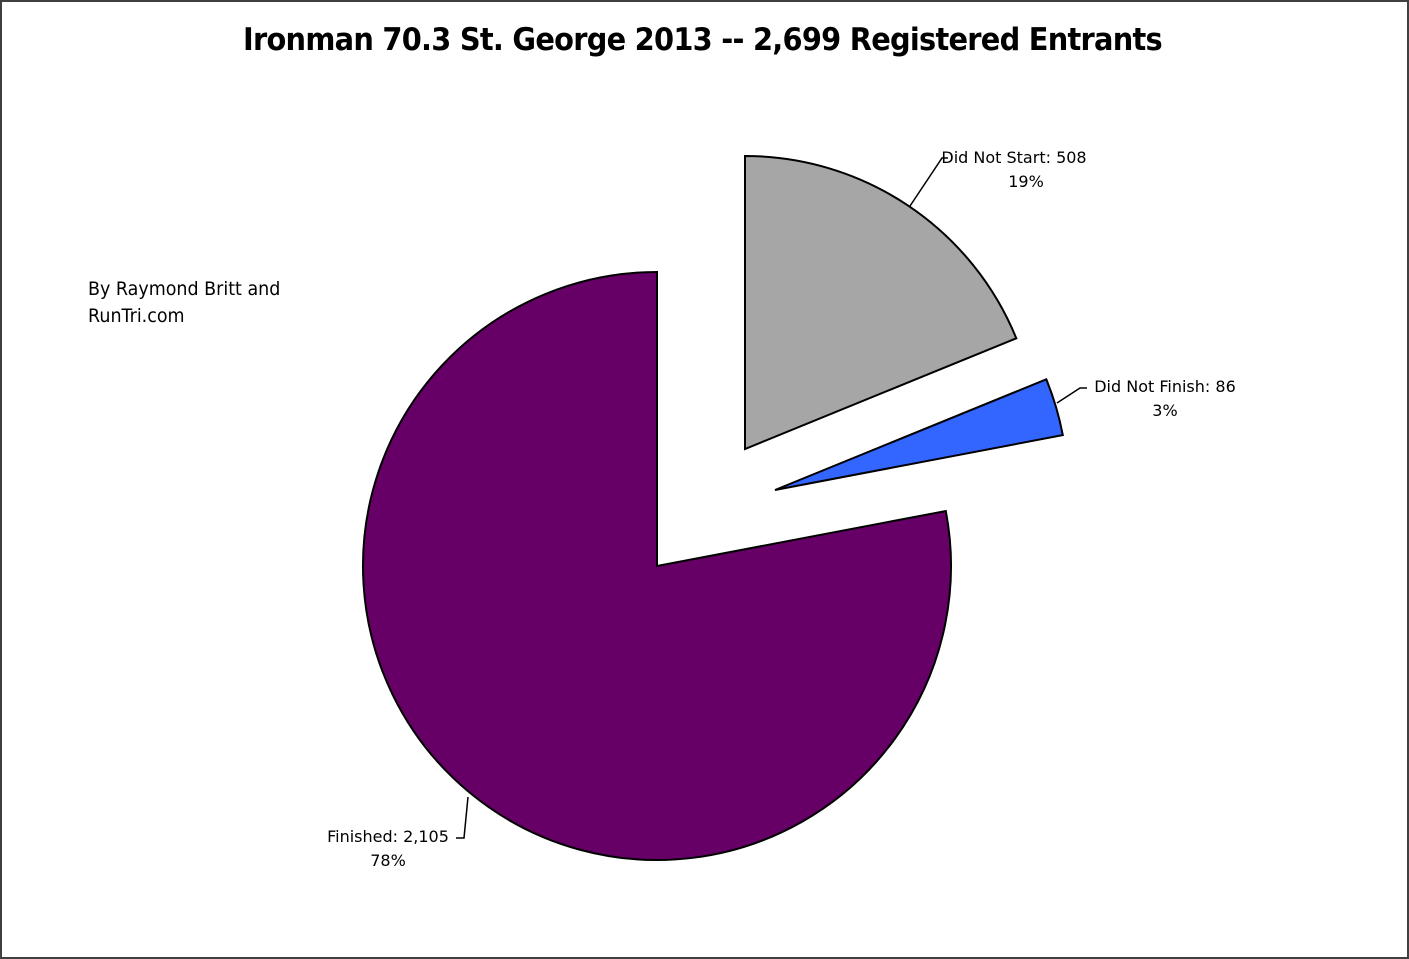  Describe the element at coordinates (388, 860) in the screenshot. I see `label-finished-pct: 78%` at that location.